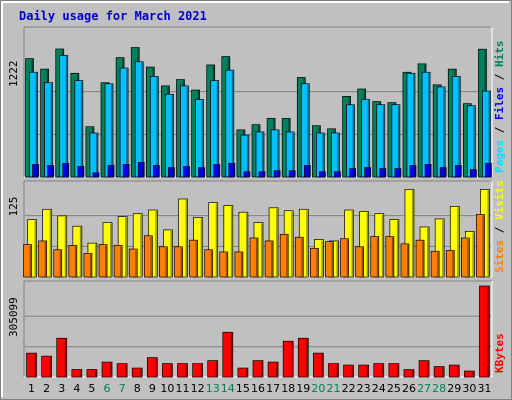  I want to click on x-tick-label: 2, so click(46, 388).